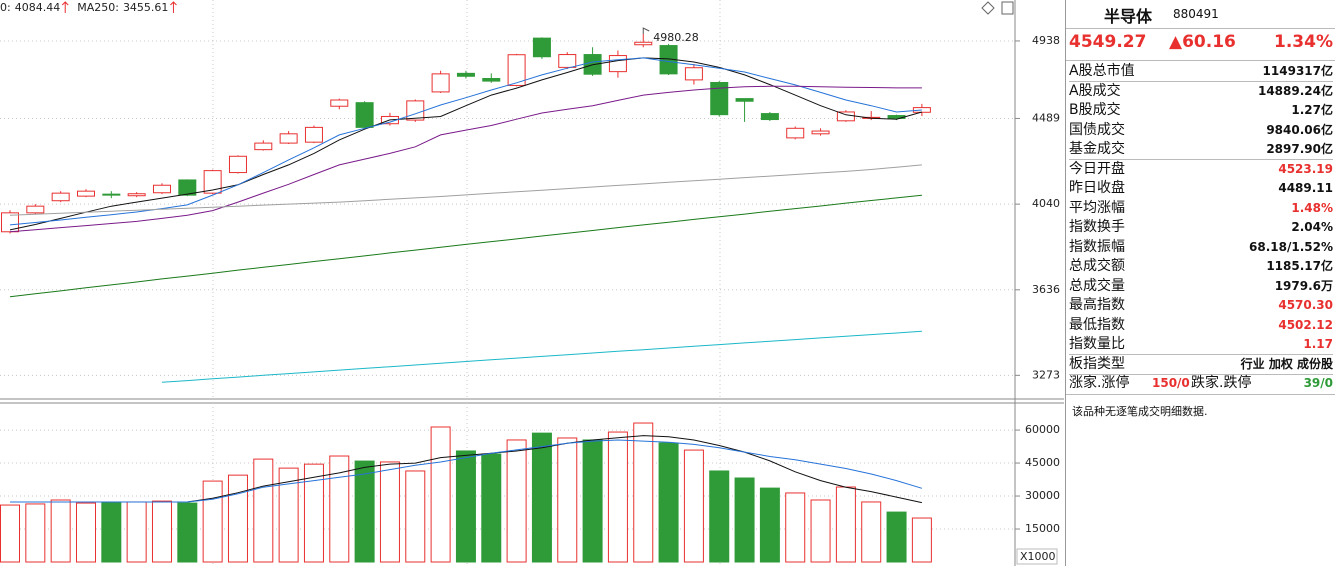 The image size is (1335, 566). Describe the element at coordinates (146, 7) in the screenshot. I see `legend-value: 3455.61` at that location.